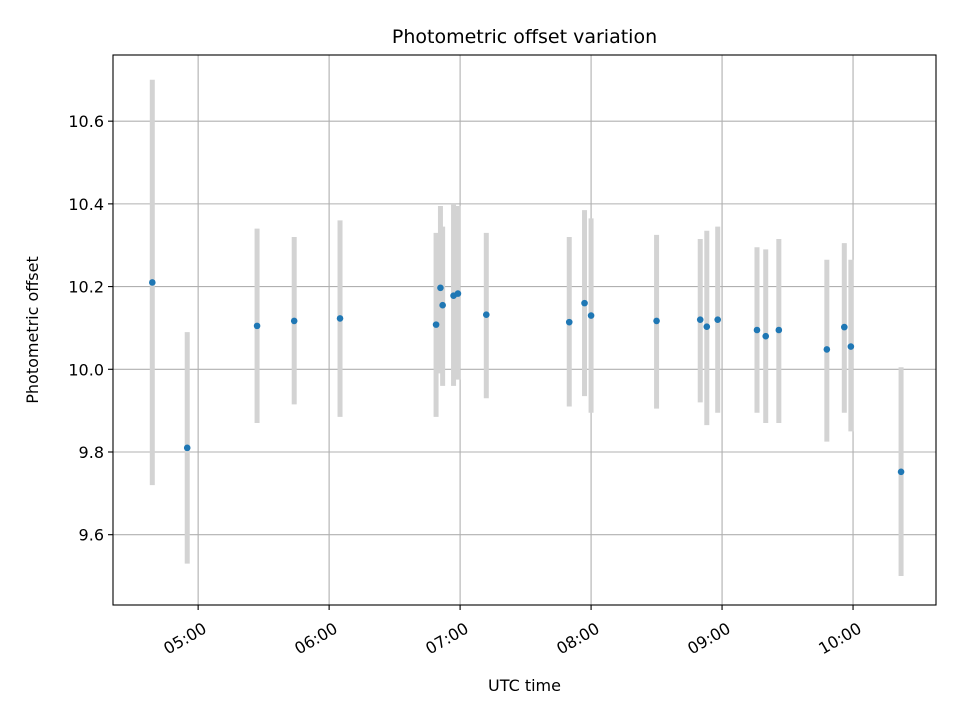  What do you see at coordinates (86, 204) in the screenshot?
I see `y-tick-label: 10.4` at bounding box center [86, 204].